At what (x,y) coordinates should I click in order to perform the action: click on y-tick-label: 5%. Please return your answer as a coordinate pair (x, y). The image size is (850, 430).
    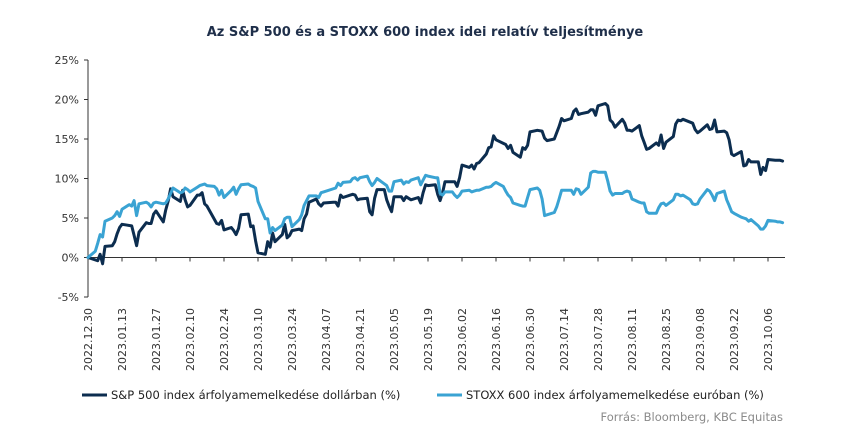
    Looking at the image, I should click on (70, 218).